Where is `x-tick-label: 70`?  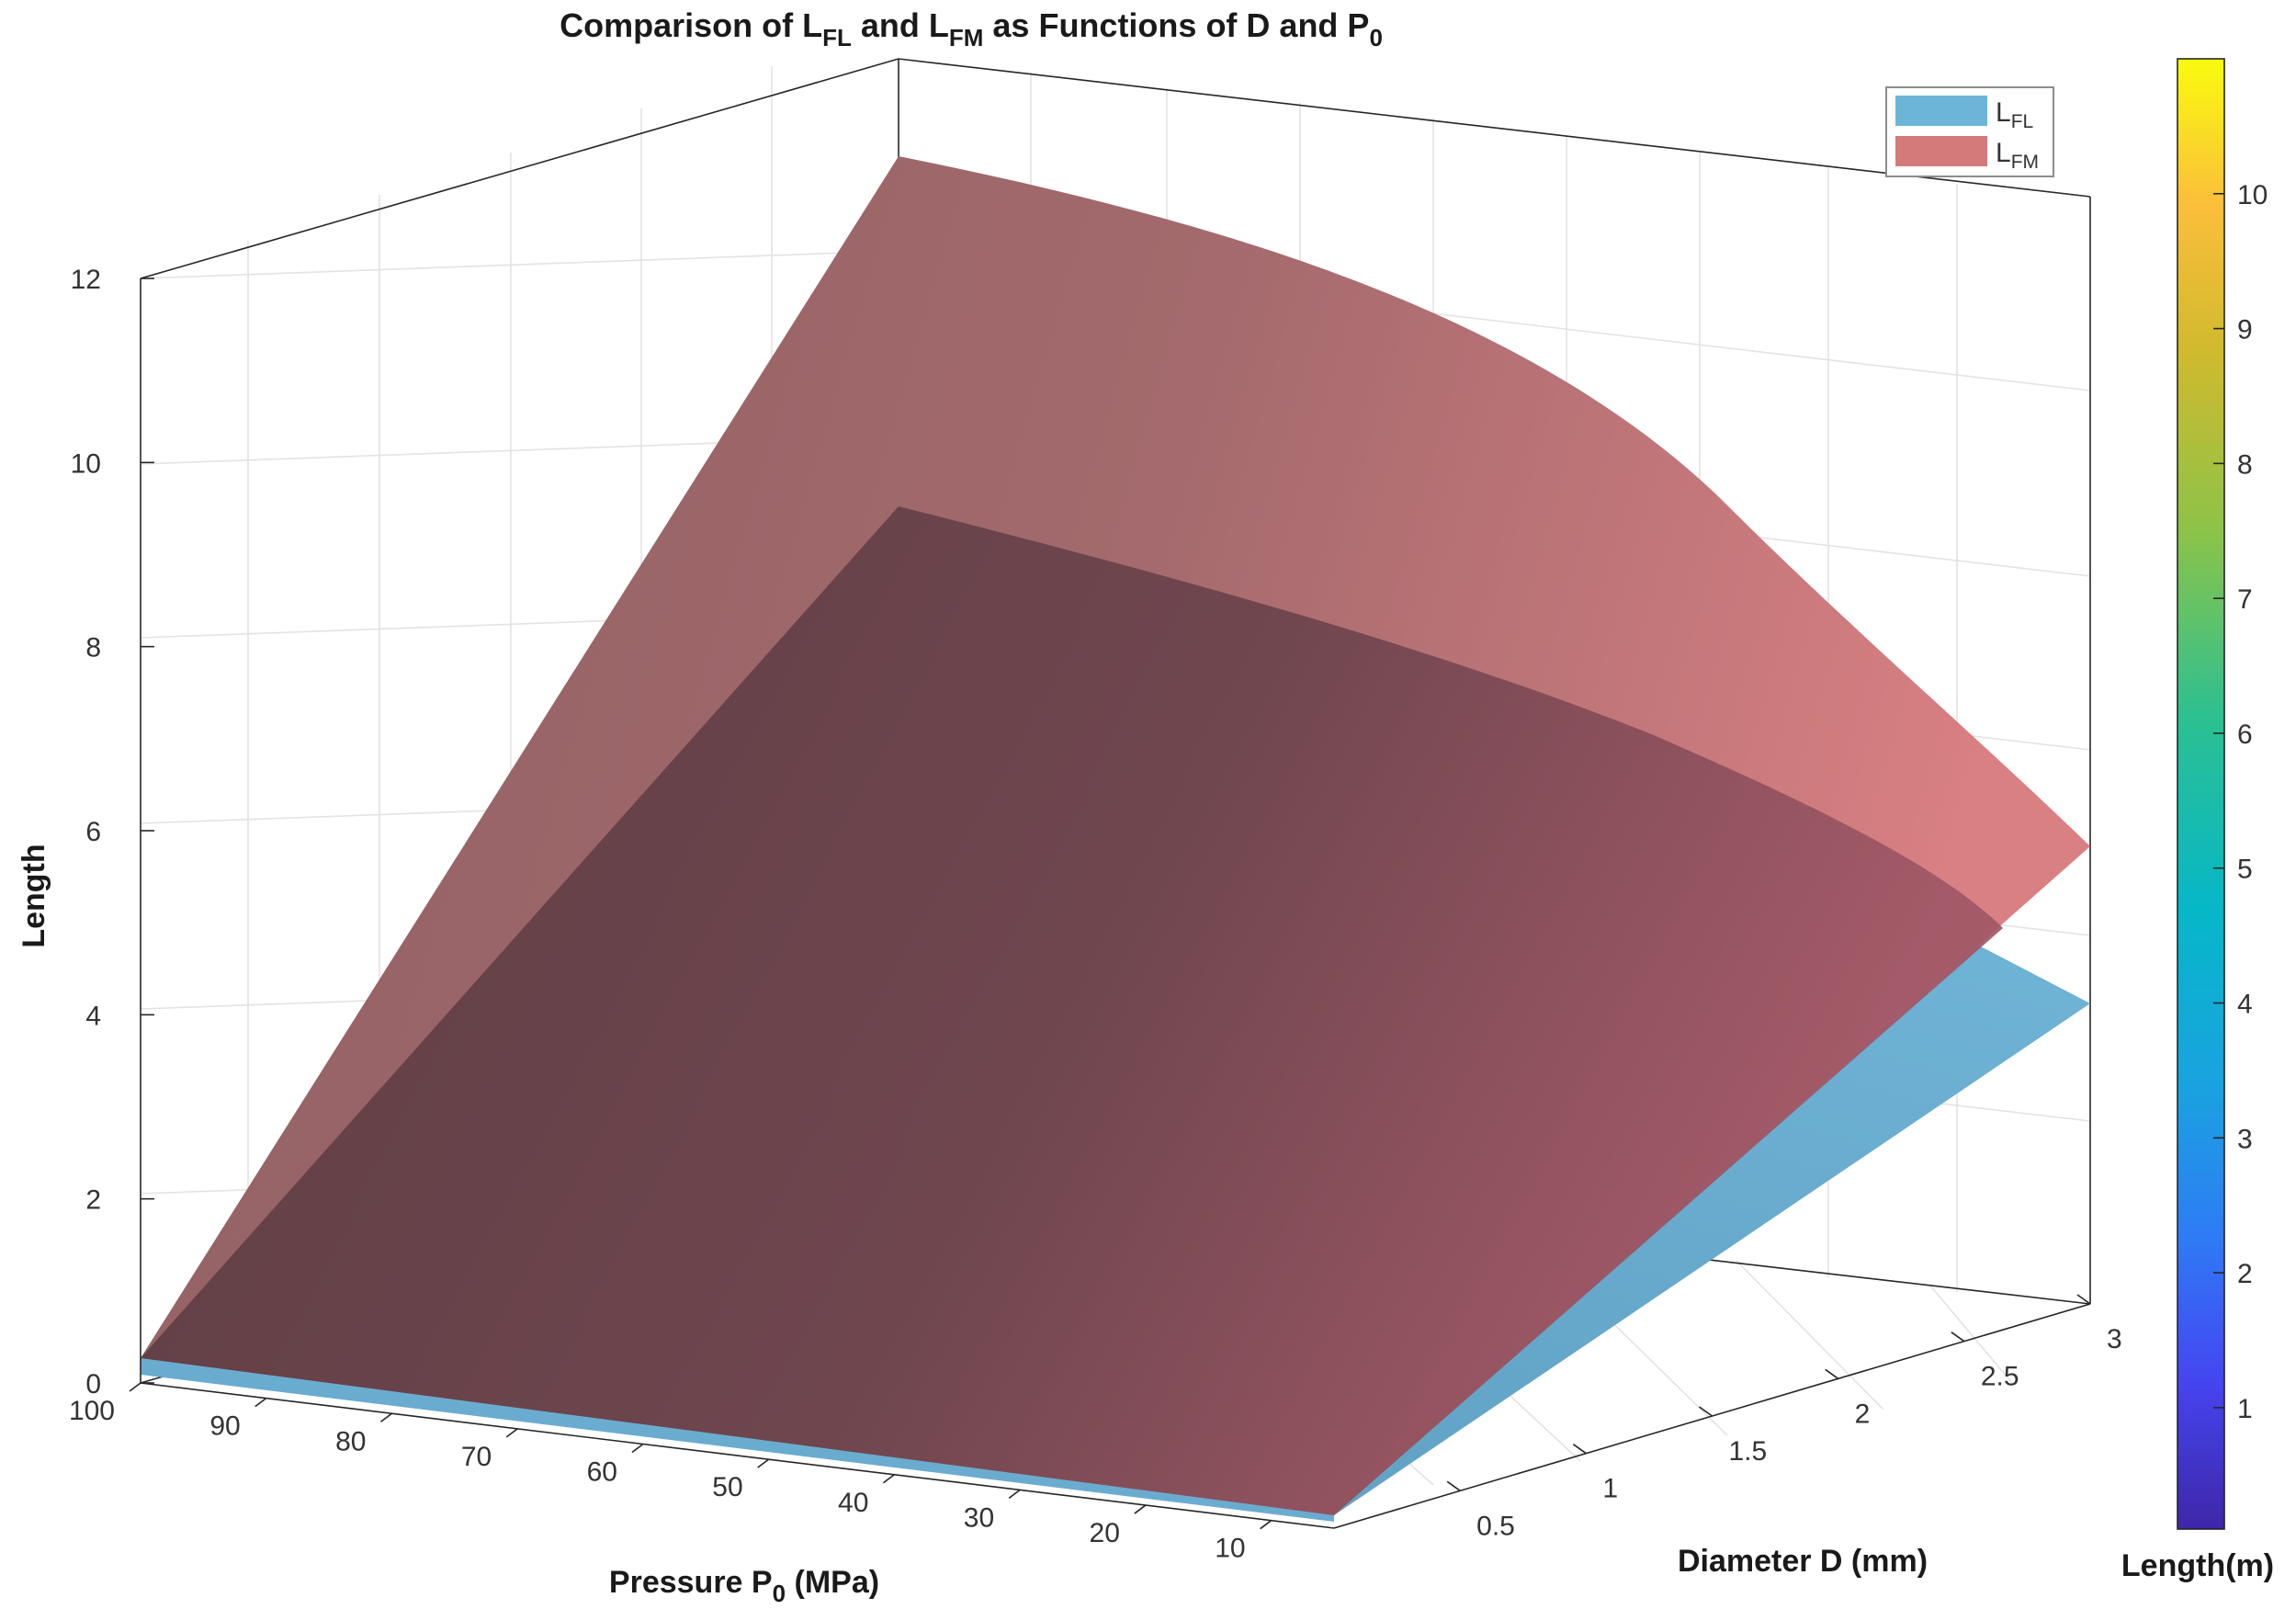 x-tick-label: 70 is located at coordinates (476, 1457).